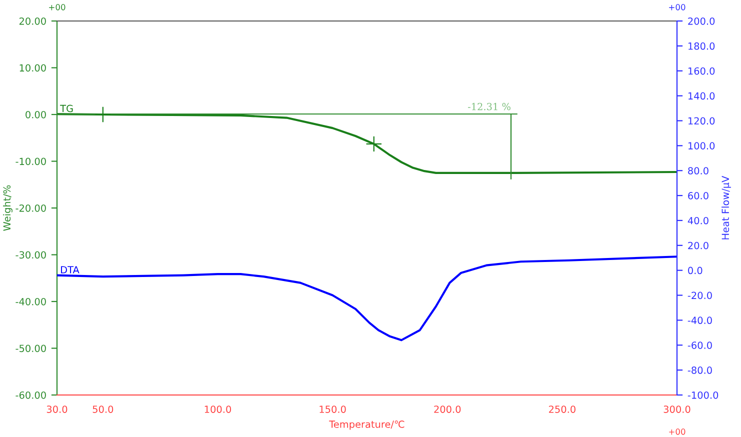 The width and height of the screenshot is (741, 437). What do you see at coordinates (36, 114) in the screenshot?
I see `y-tick-label: 0.00` at bounding box center [36, 114].